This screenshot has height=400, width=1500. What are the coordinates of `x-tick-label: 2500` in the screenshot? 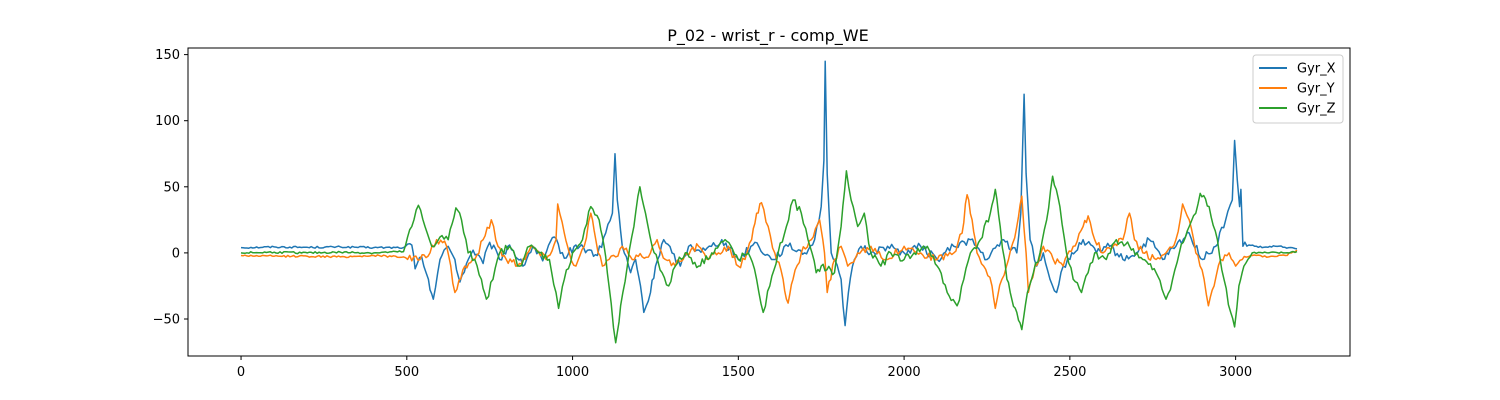 It's located at (1069, 372).